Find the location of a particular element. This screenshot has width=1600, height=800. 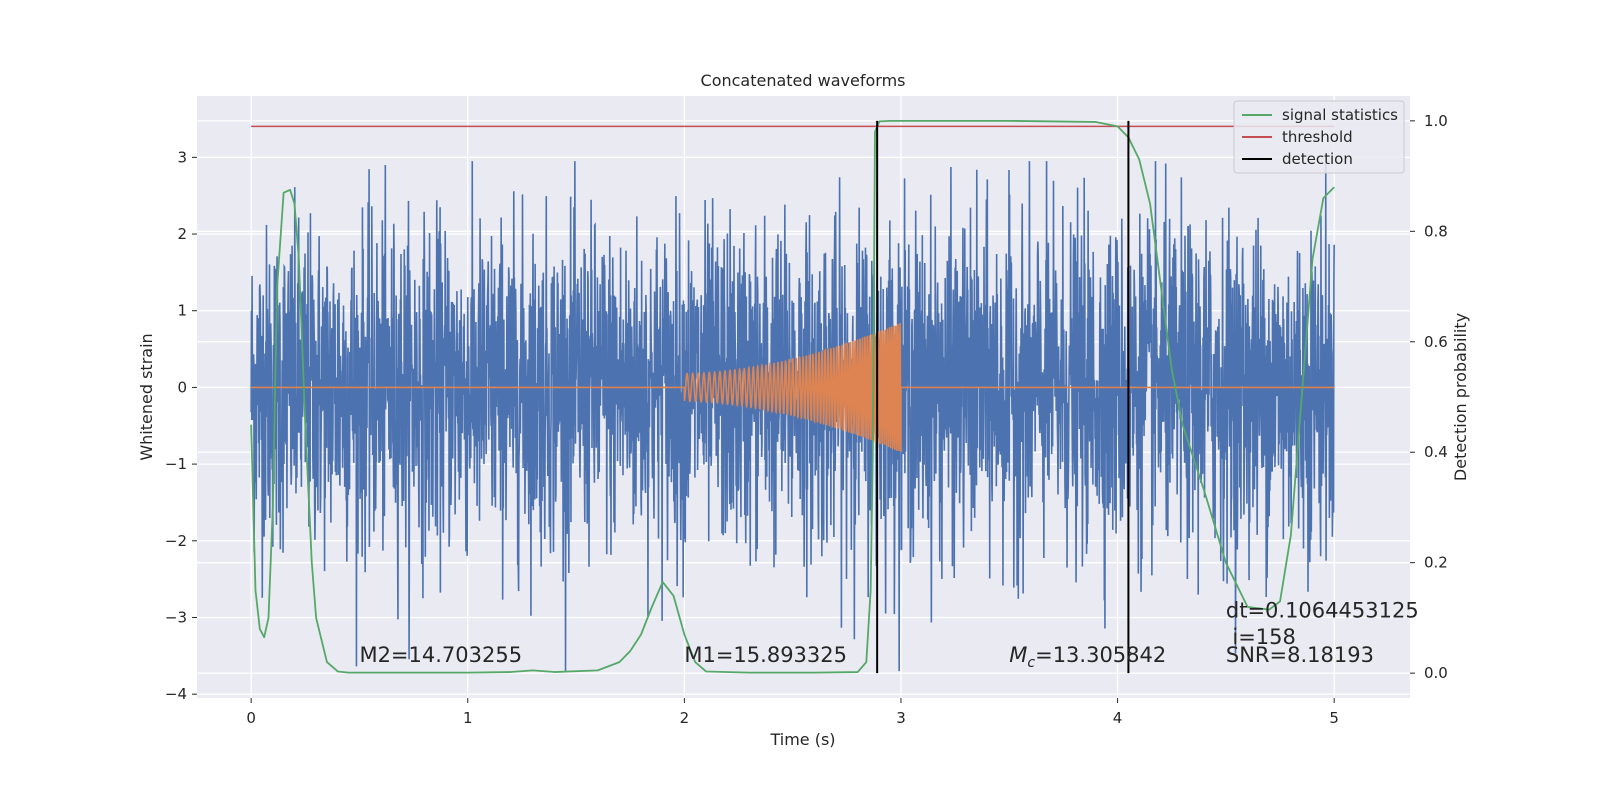

legend-label: threshold is located at coordinates (1317, 137).